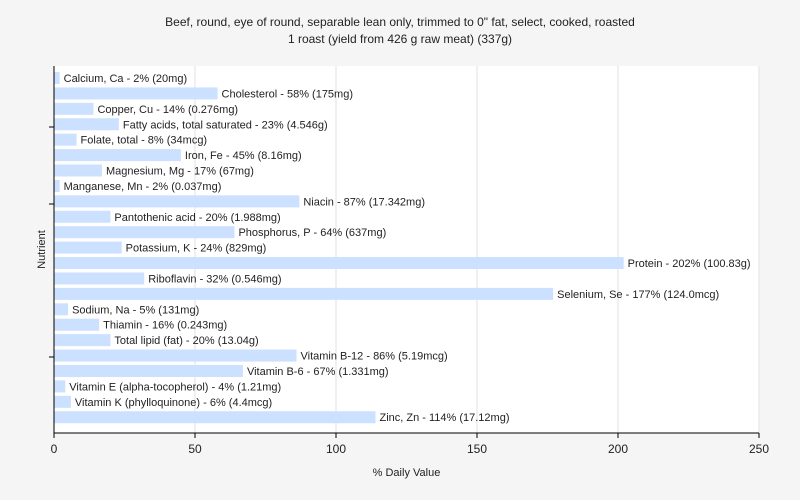  What do you see at coordinates (407, 473) in the screenshot?
I see `x-axis-title: % Daily Value` at bounding box center [407, 473].